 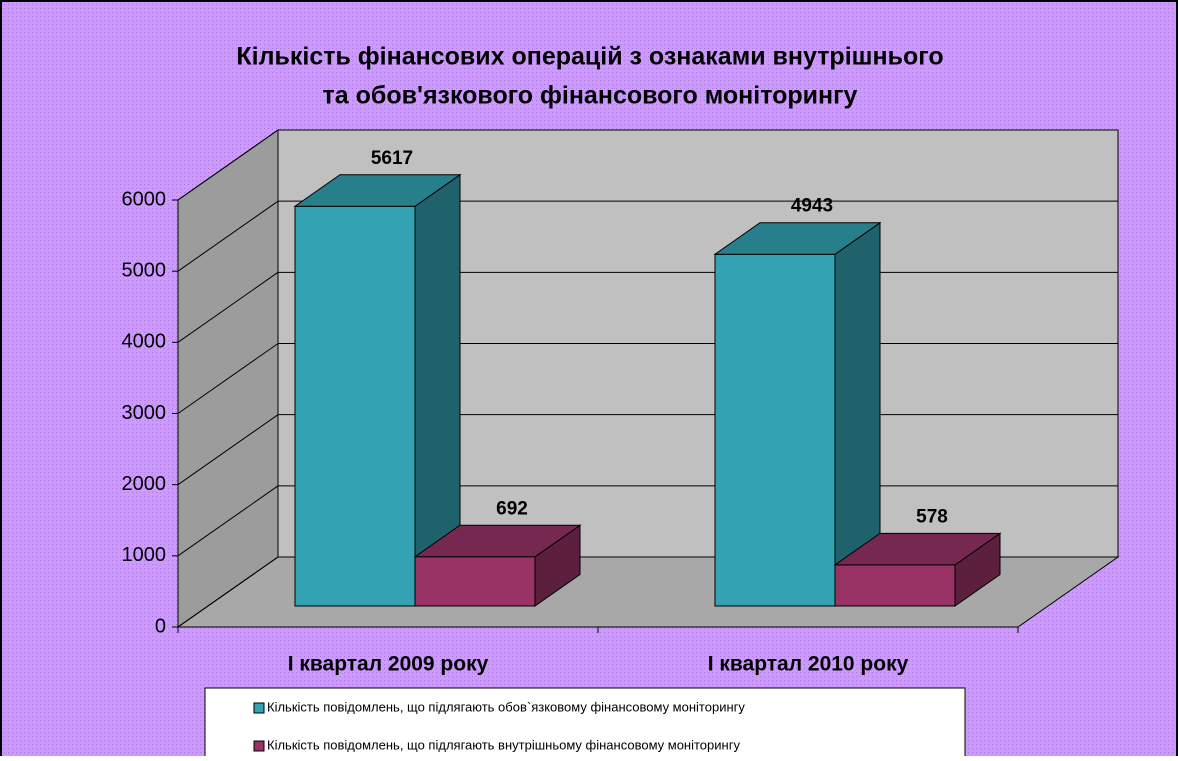 What do you see at coordinates (144, 270) in the screenshot?
I see `y-tick-label: 5000` at bounding box center [144, 270].